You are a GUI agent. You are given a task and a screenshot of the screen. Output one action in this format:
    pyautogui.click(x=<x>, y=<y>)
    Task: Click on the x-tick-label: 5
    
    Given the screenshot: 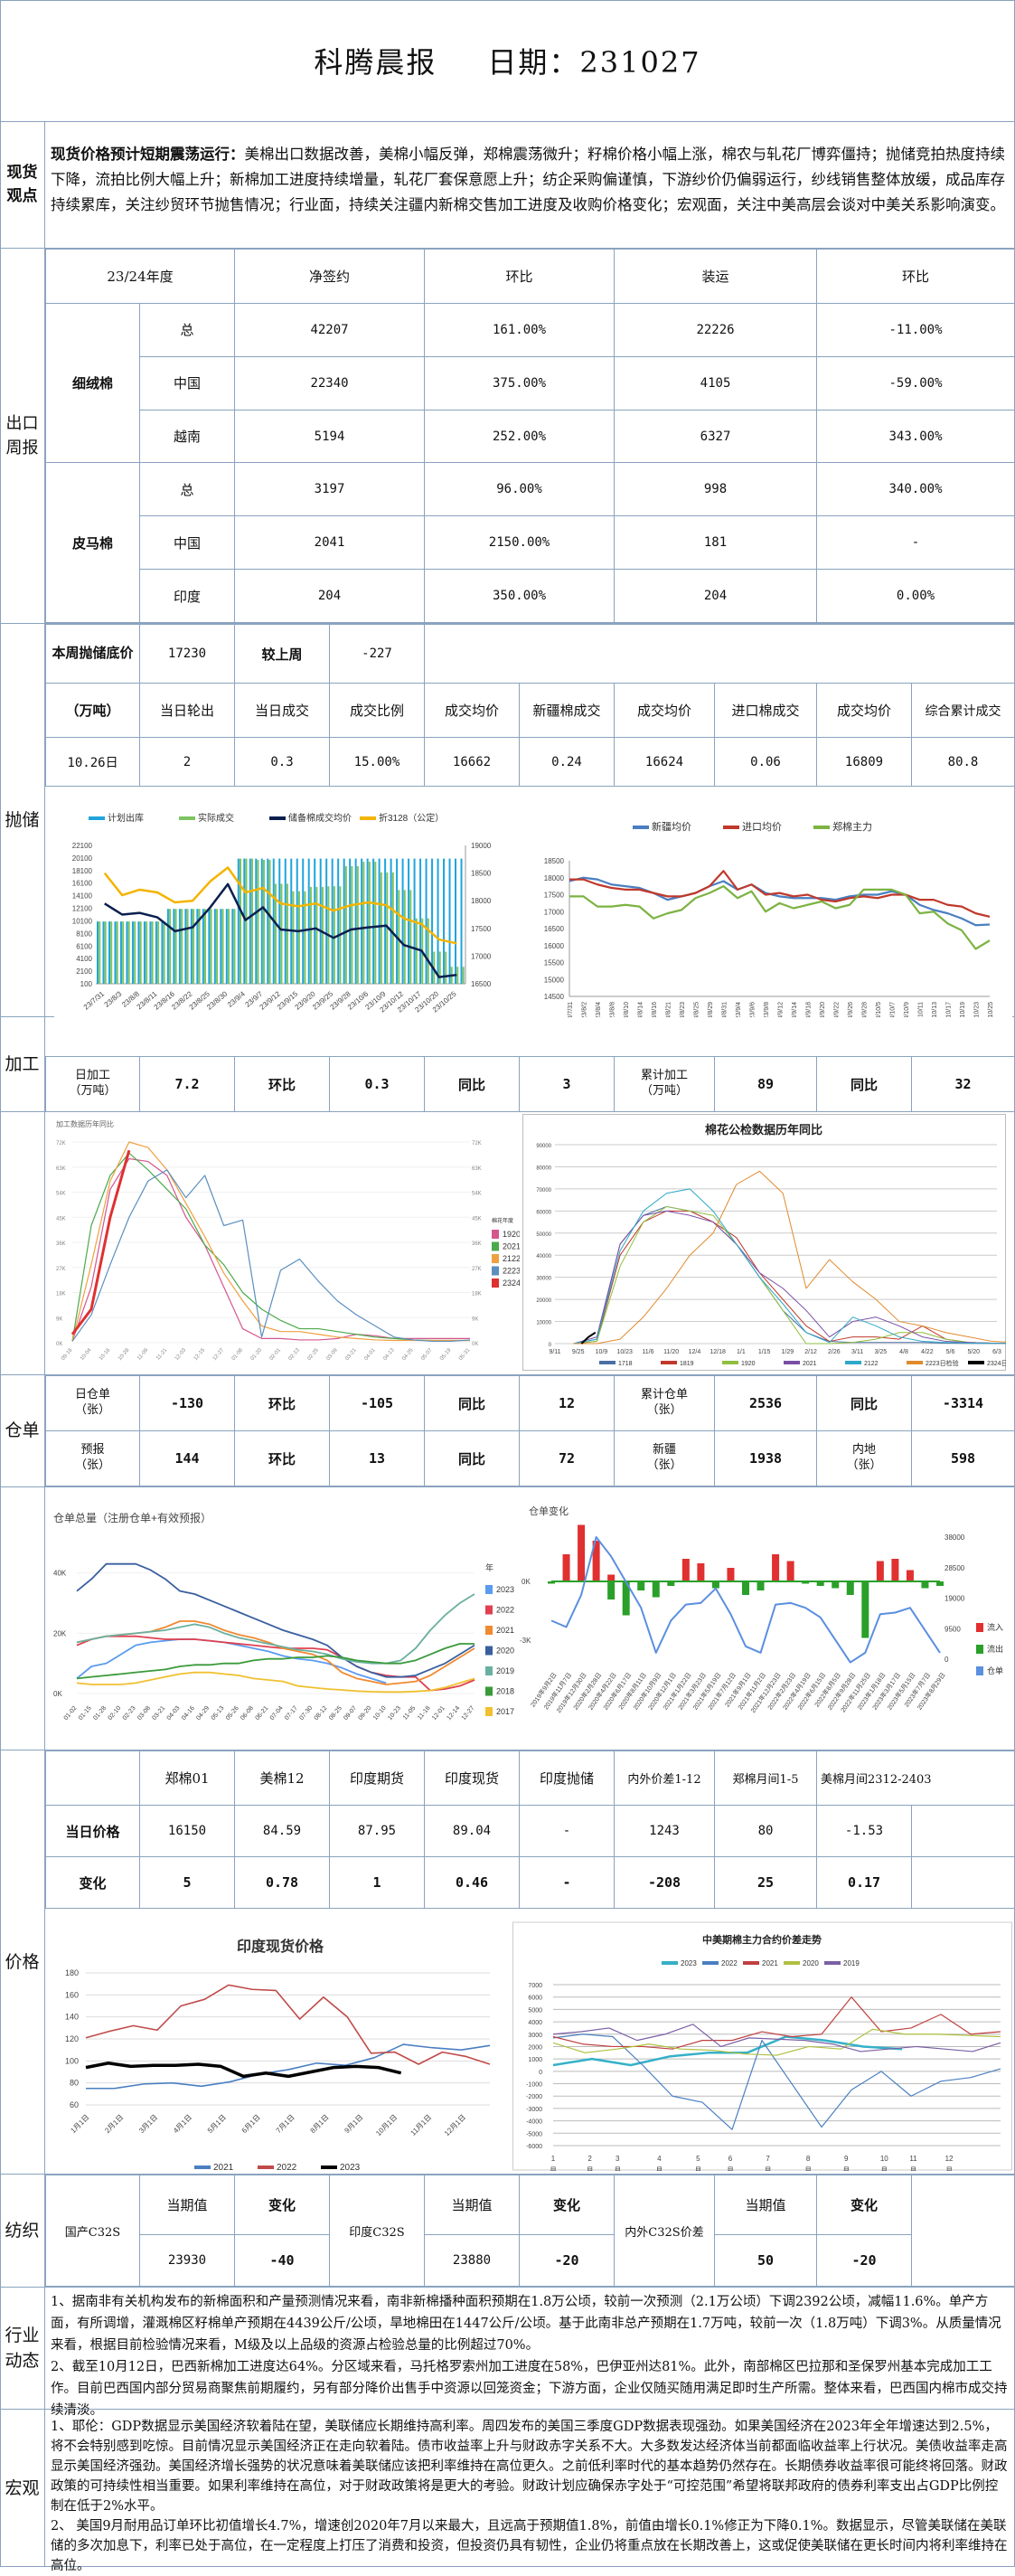 What is the action you would take?
    pyautogui.click(x=698, y=2159)
    